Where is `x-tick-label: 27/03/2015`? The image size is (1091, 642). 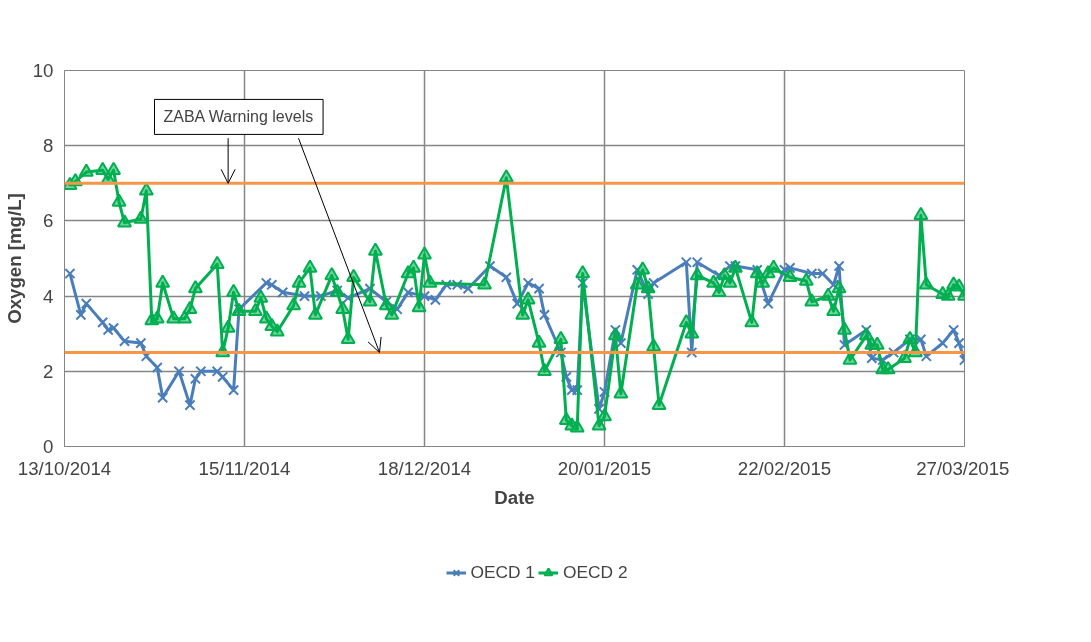 x-tick-label: 27/03/2015 is located at coordinates (963, 468).